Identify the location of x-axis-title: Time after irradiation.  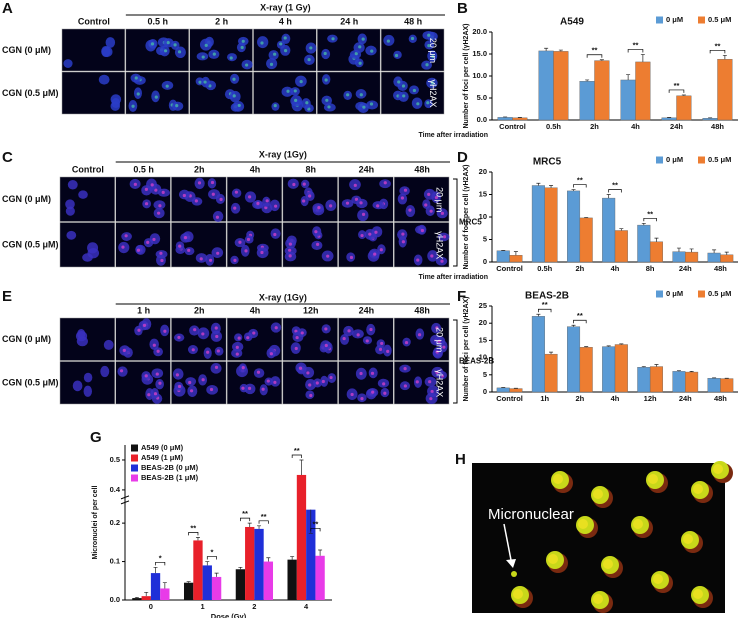
(453, 135).